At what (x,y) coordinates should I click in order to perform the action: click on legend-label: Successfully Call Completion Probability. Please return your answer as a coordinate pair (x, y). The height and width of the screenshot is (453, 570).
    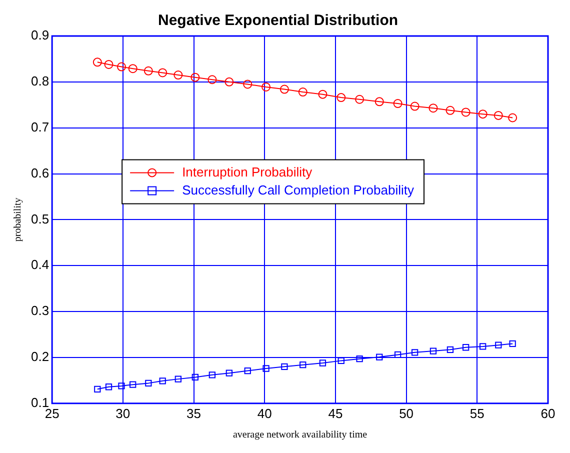
    Looking at the image, I should click on (298, 190).